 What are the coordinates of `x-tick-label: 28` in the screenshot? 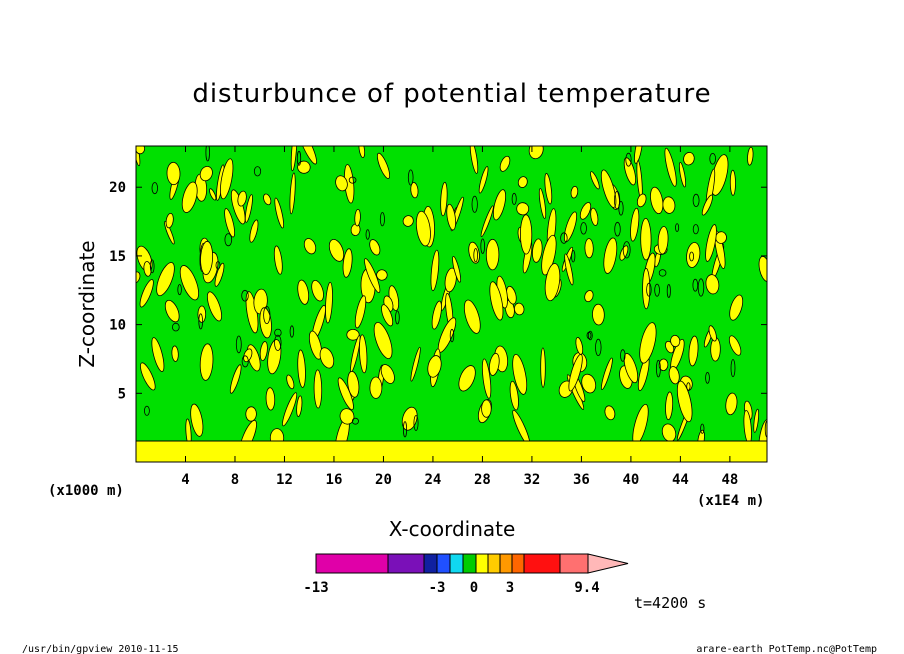 It's located at (482, 480).